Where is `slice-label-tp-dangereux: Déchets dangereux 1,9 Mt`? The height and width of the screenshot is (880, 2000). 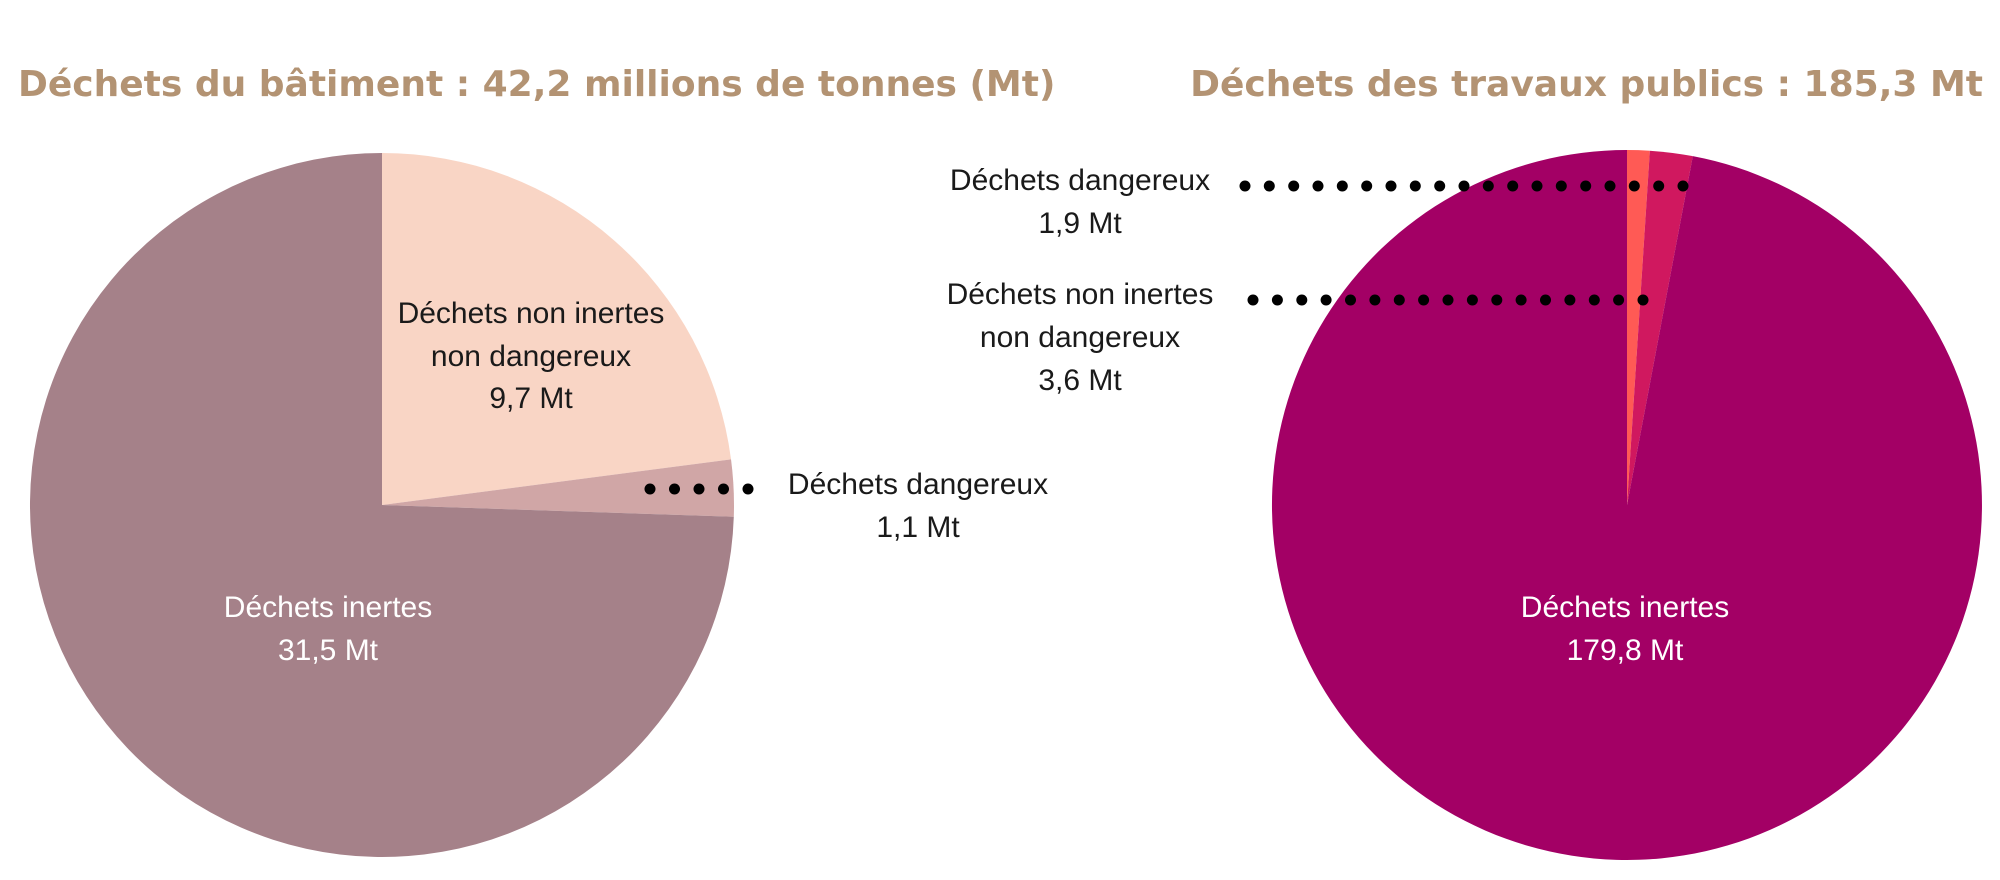 slice-label-tp-dangereux: Déchets dangereux 1,9 Mt is located at coordinates (1080, 202).